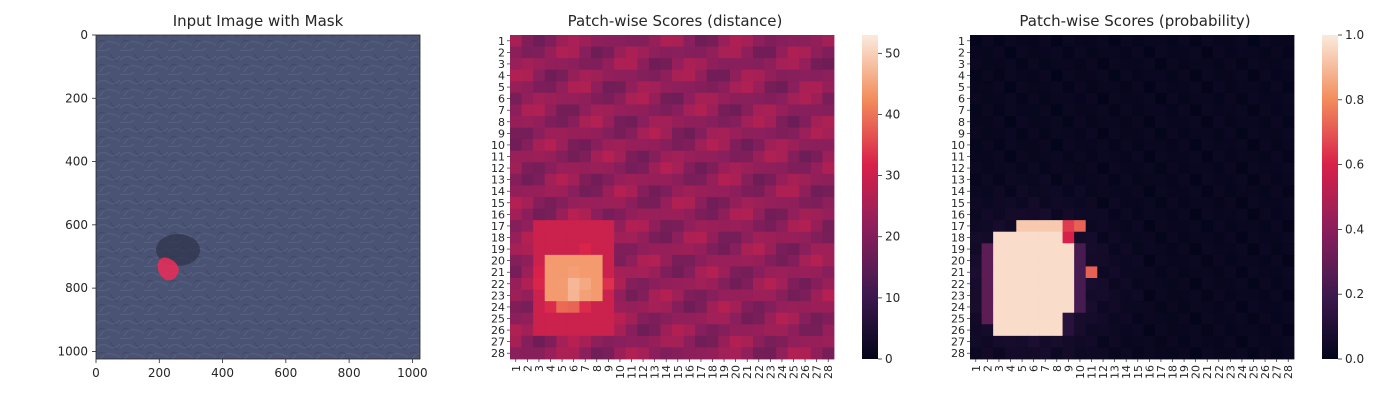 This screenshot has width=1400, height=404. Describe the element at coordinates (1230, 372) in the screenshot. I see `col-label: 23` at that location.